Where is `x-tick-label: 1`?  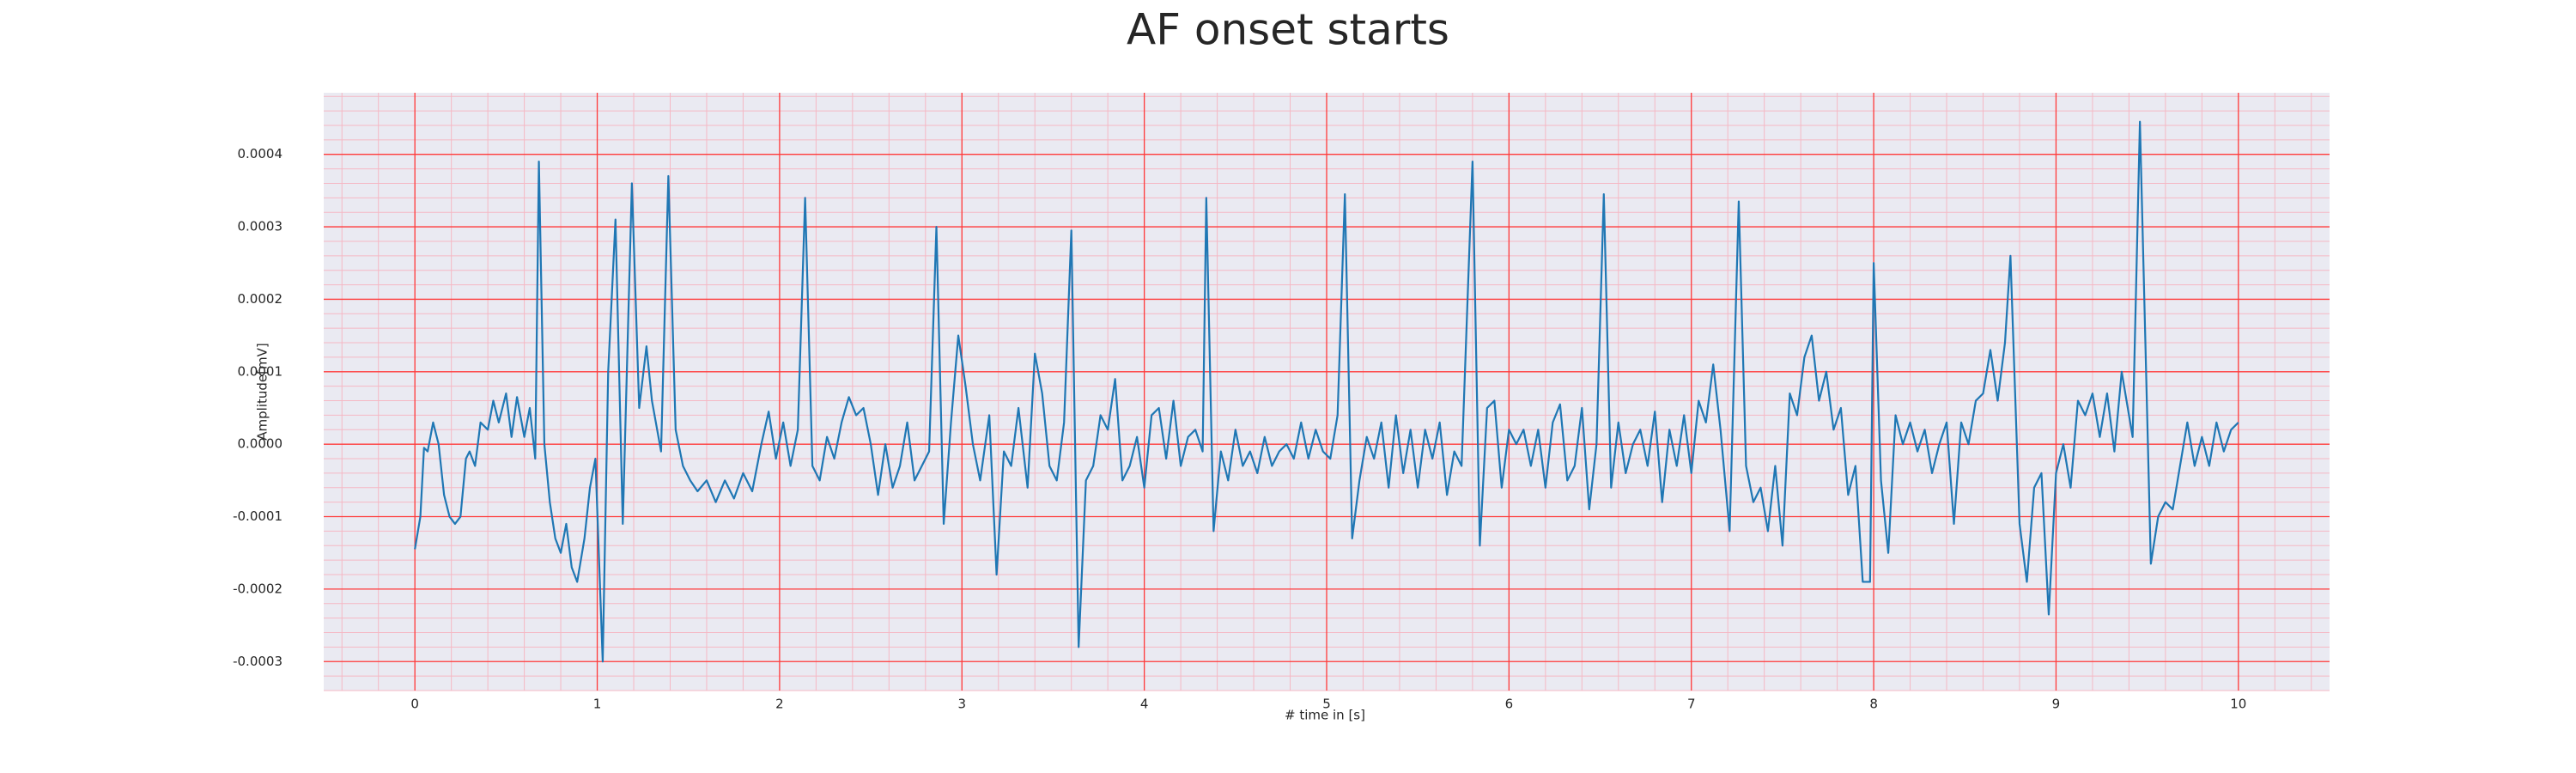
x-tick-label: 1 is located at coordinates (597, 704).